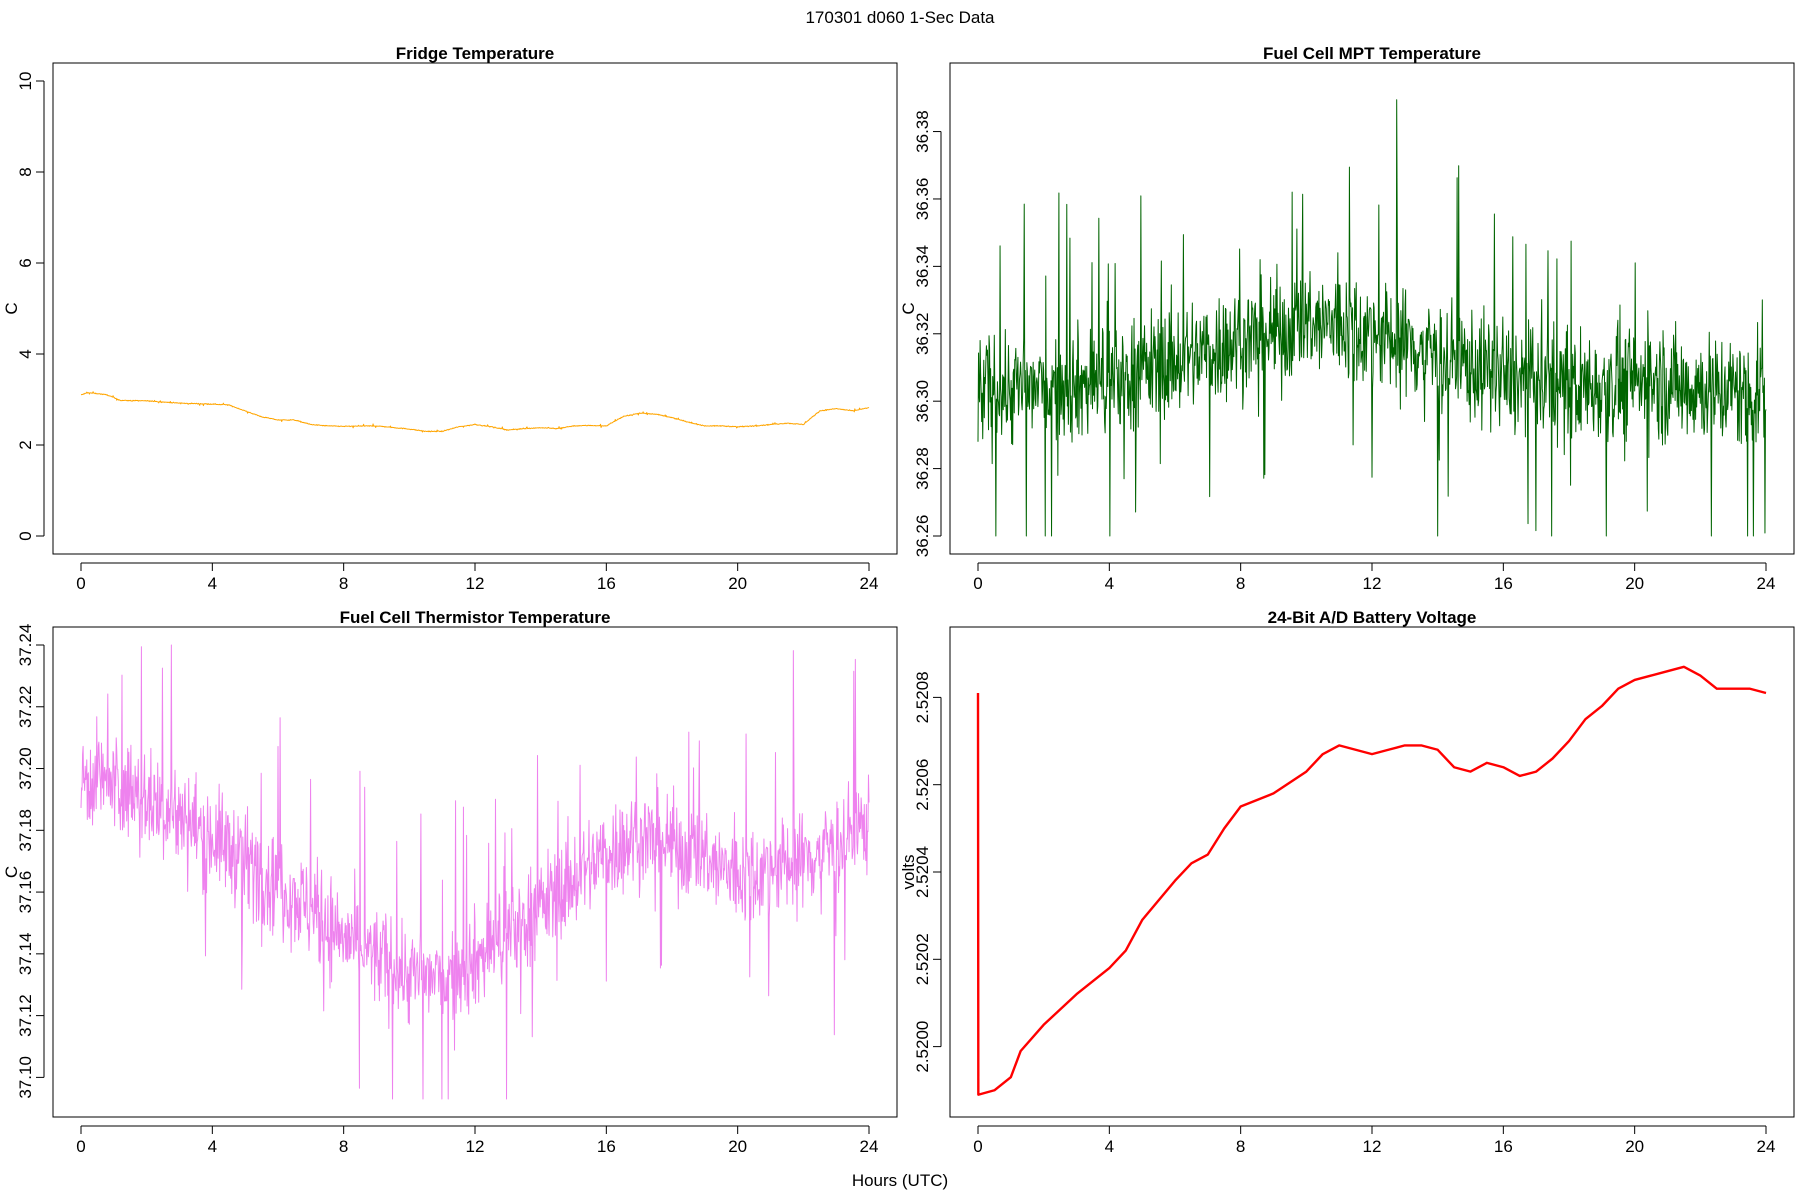  What do you see at coordinates (475, 617) in the screenshot?
I see `panel-title: Fuel Cell Thermistor Temperature` at bounding box center [475, 617].